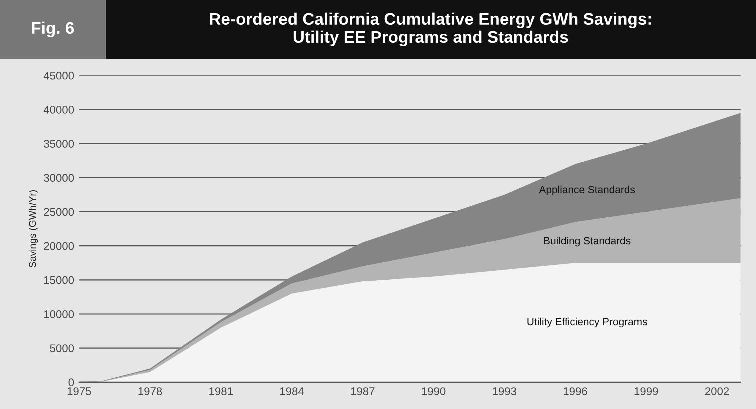 This screenshot has width=756, height=409. Describe the element at coordinates (434, 392) in the screenshot. I see `x-tick-label: 1990` at that location.